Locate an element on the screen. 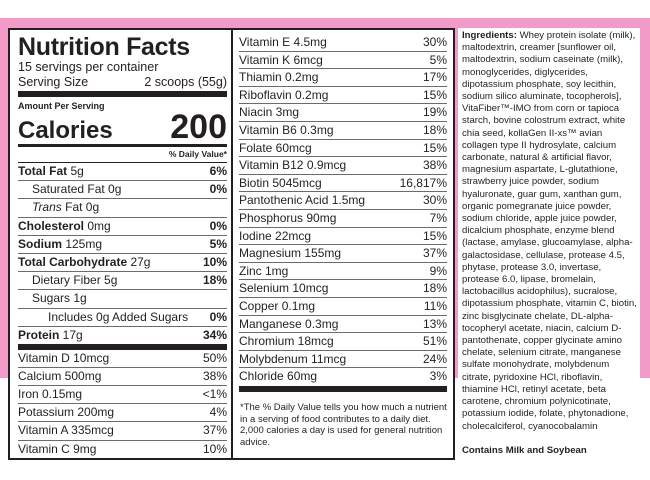  nutrient-amount: Sugars 1g is located at coordinates (59, 298).